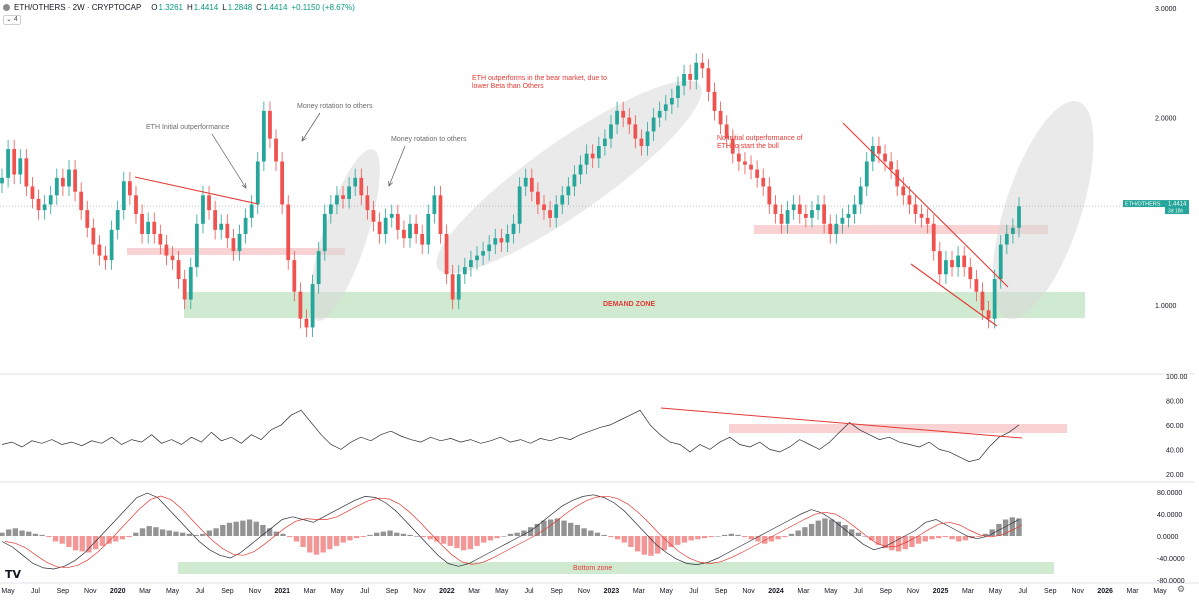 This screenshot has width=1199, height=600. What do you see at coordinates (78, 7) in the screenshot?
I see `symbol-title: ETH/OTHERS · 2W · CRYPTOCAP` at bounding box center [78, 7].